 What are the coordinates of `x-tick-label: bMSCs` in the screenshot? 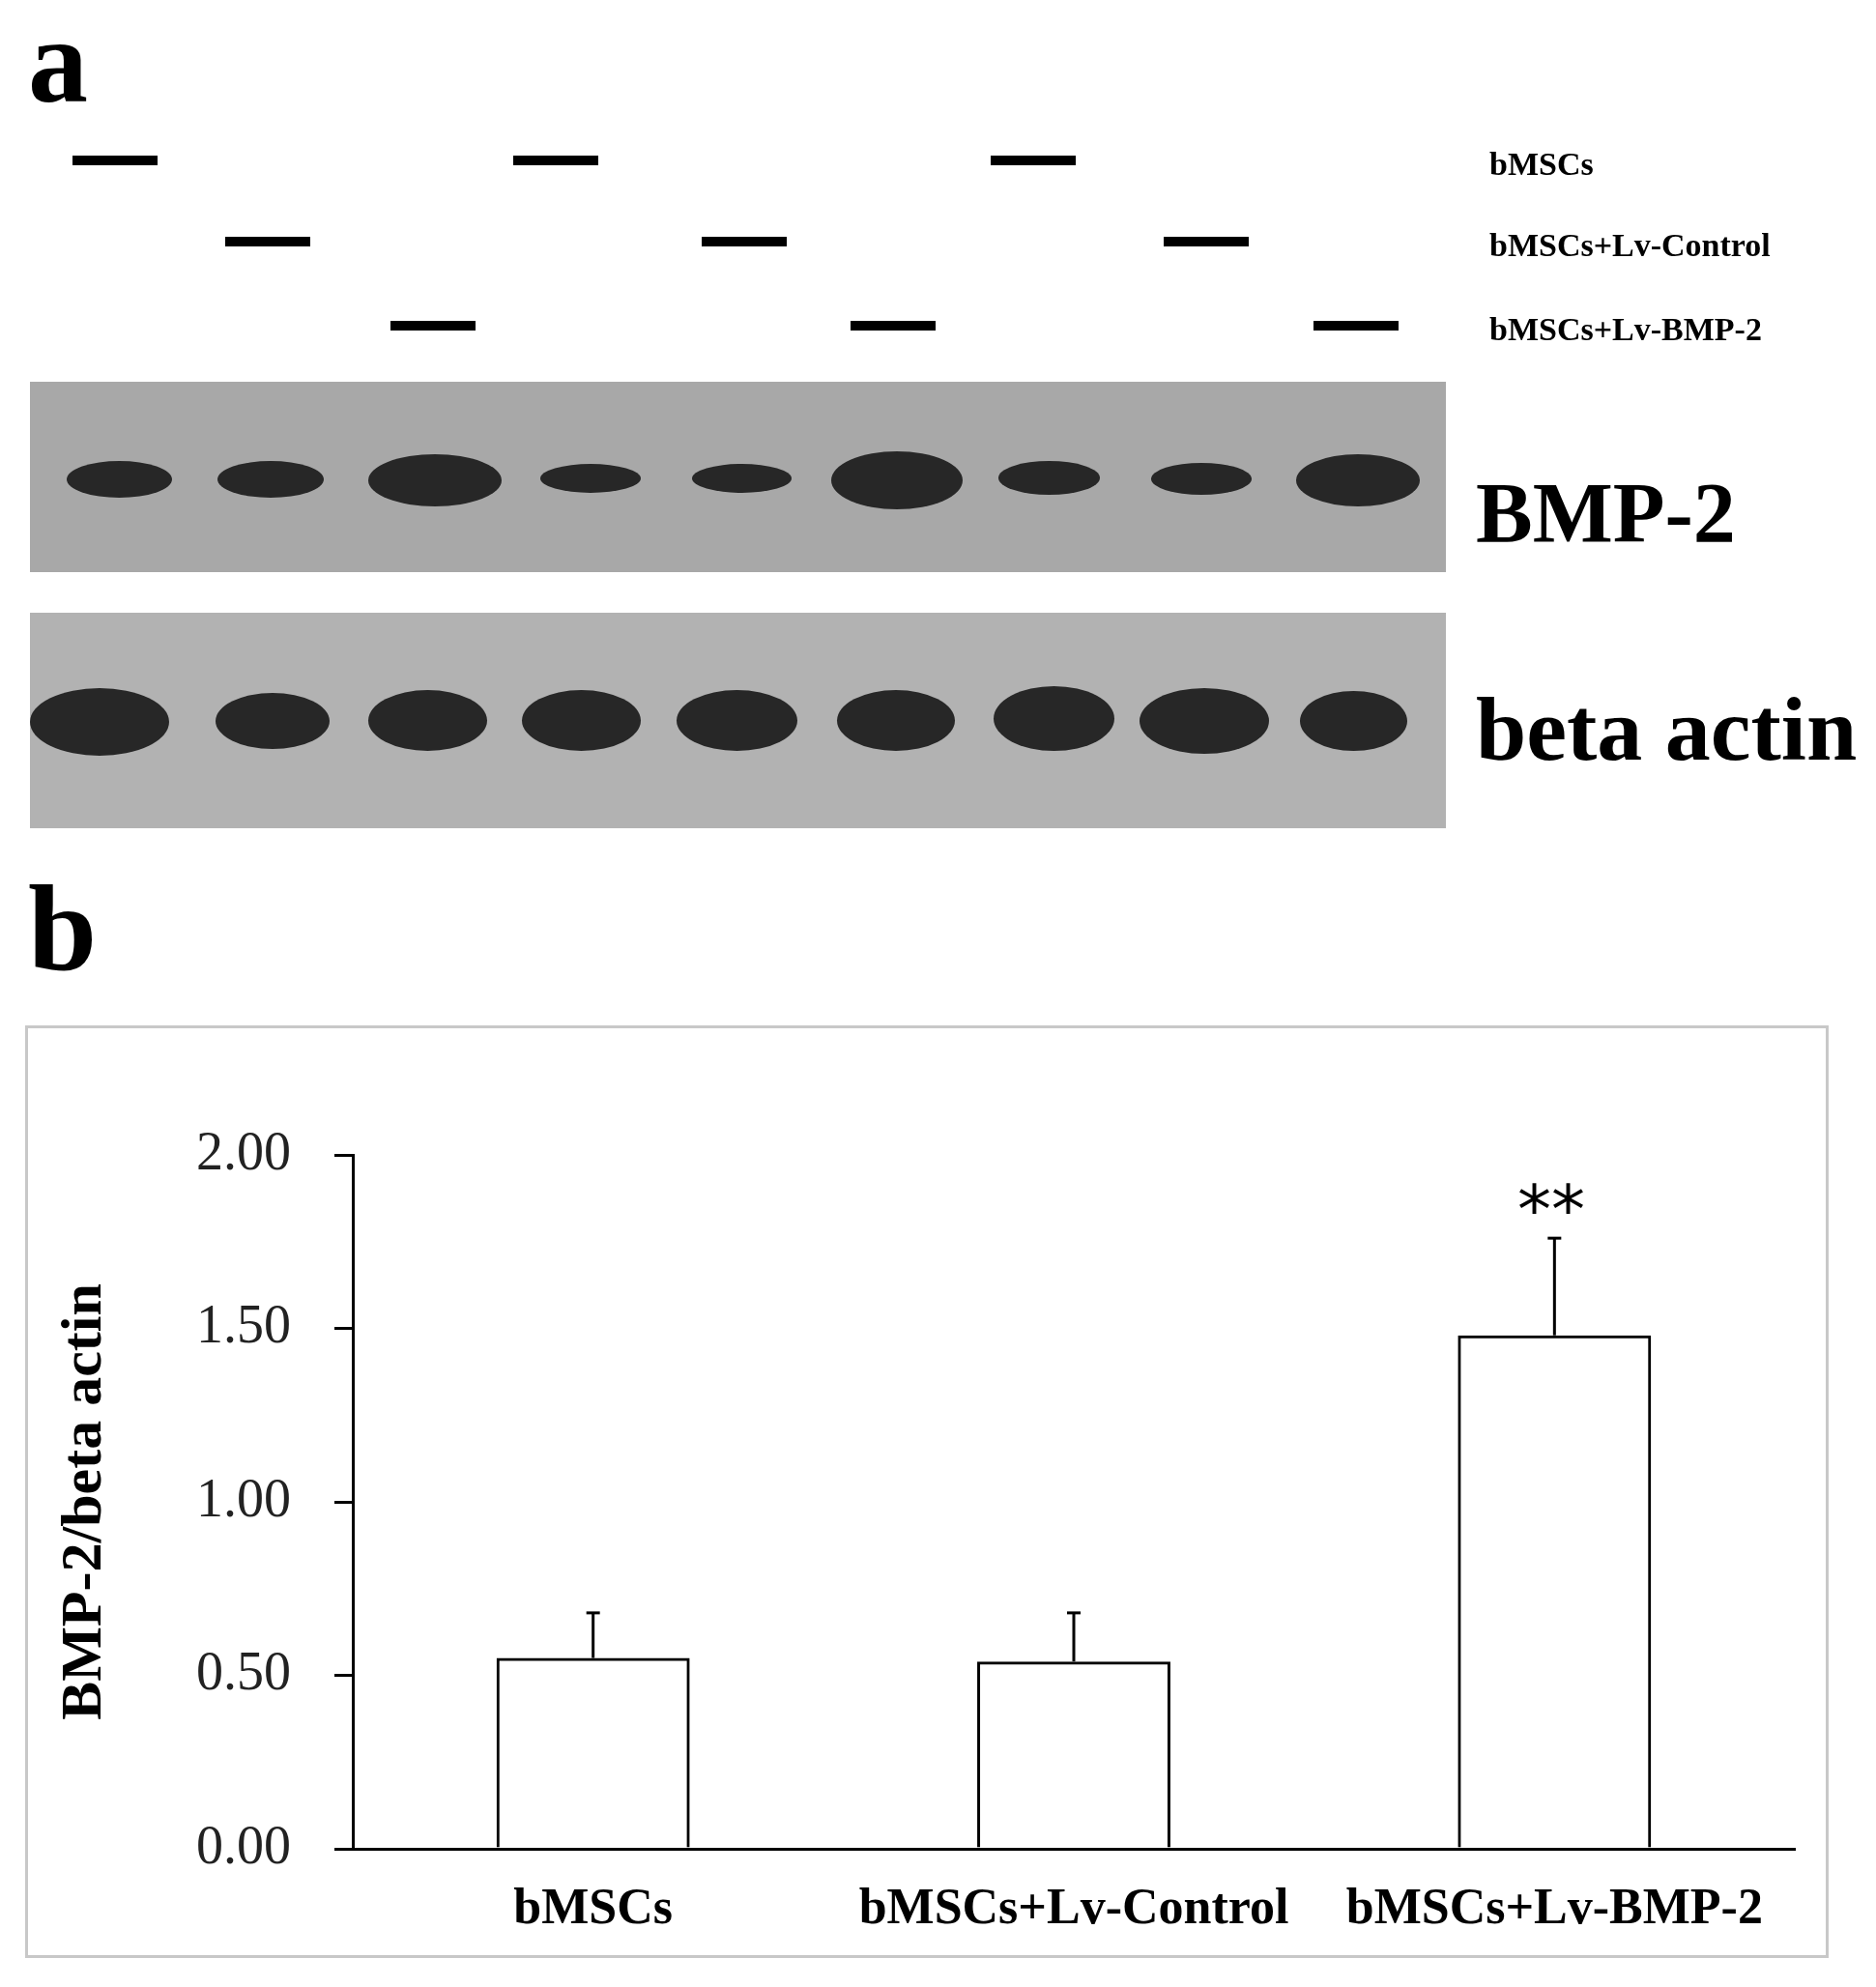 It's located at (593, 1906).